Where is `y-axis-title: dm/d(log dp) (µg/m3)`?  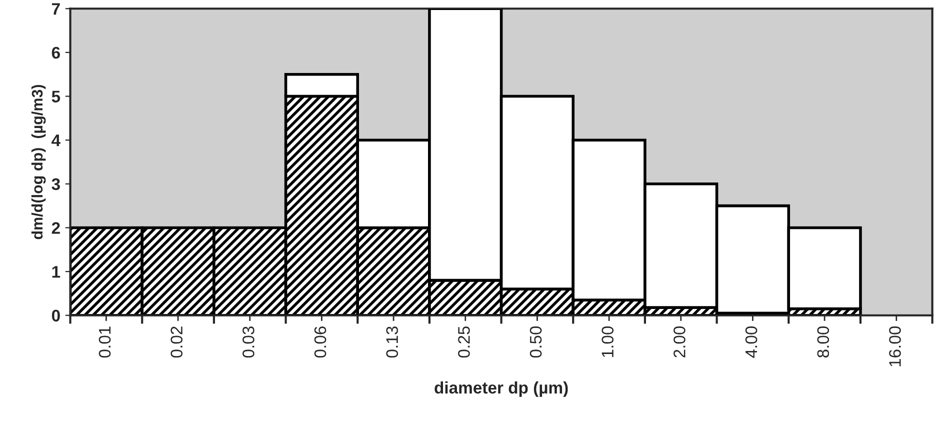 y-axis-title: dm/d(log dp) (µg/m3) is located at coordinates (38, 162).